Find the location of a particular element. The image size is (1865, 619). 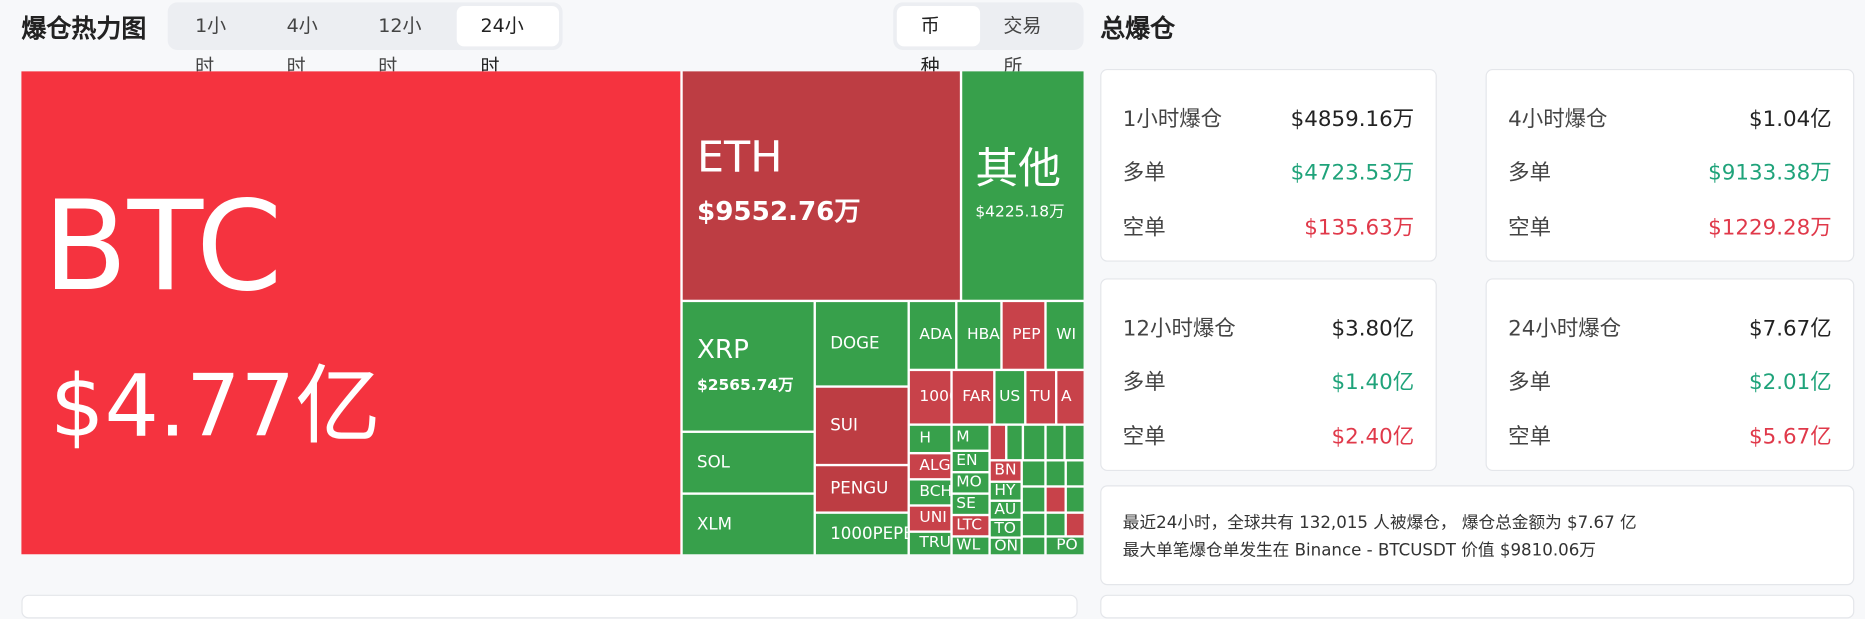

tile: HY is located at coordinates (1005, 491).